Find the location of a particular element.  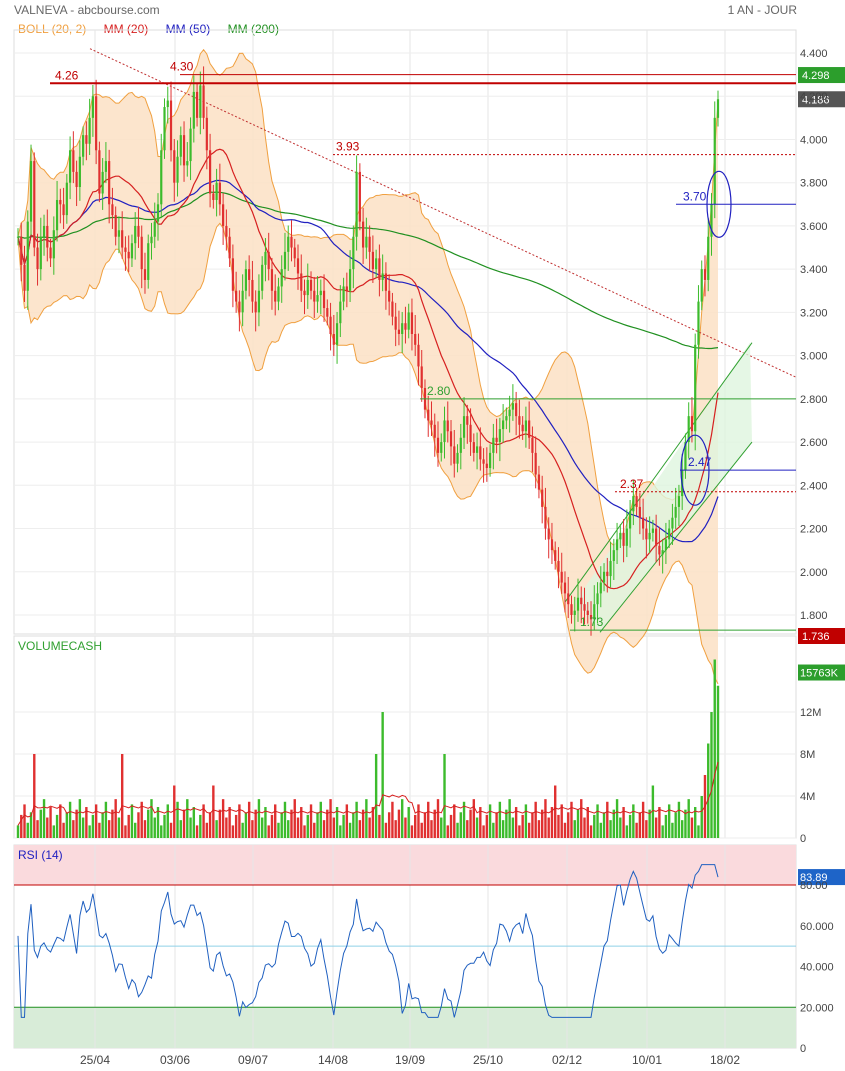

volume-tick-label: 0 is located at coordinates (803, 839).